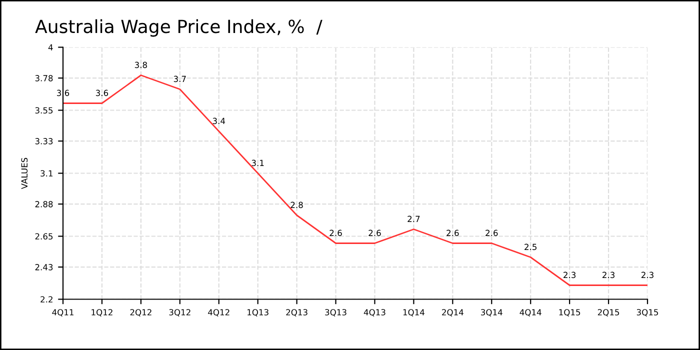  What do you see at coordinates (102, 312) in the screenshot?
I see `x-tick-label: 1Q12` at bounding box center [102, 312].